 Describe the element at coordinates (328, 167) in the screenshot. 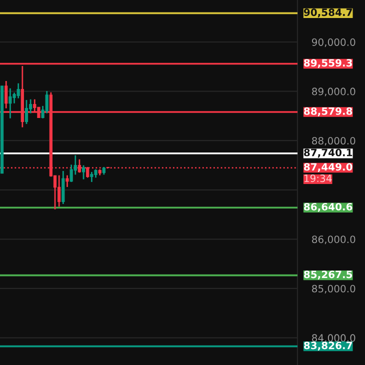

I see `ref-line-label: 87,449.0` at that location.